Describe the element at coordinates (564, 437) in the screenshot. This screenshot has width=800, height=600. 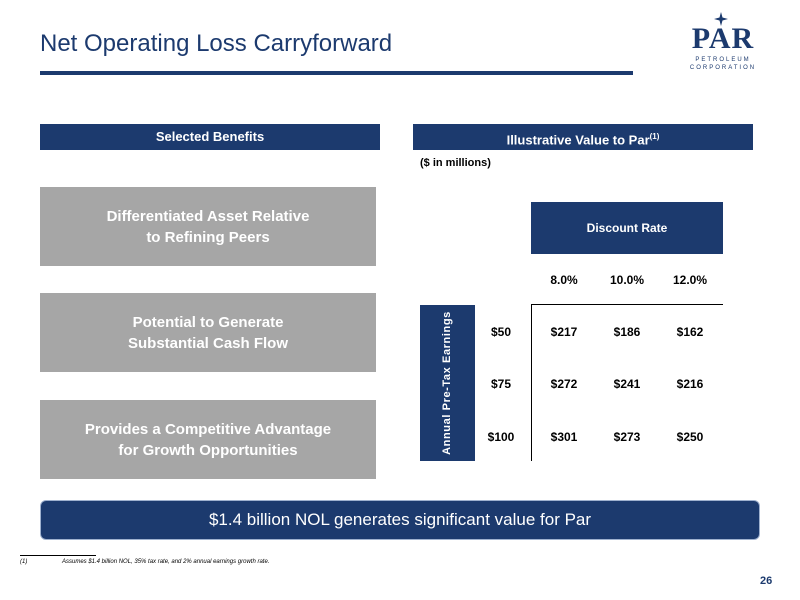
I see `table-cell: $301` at that location.